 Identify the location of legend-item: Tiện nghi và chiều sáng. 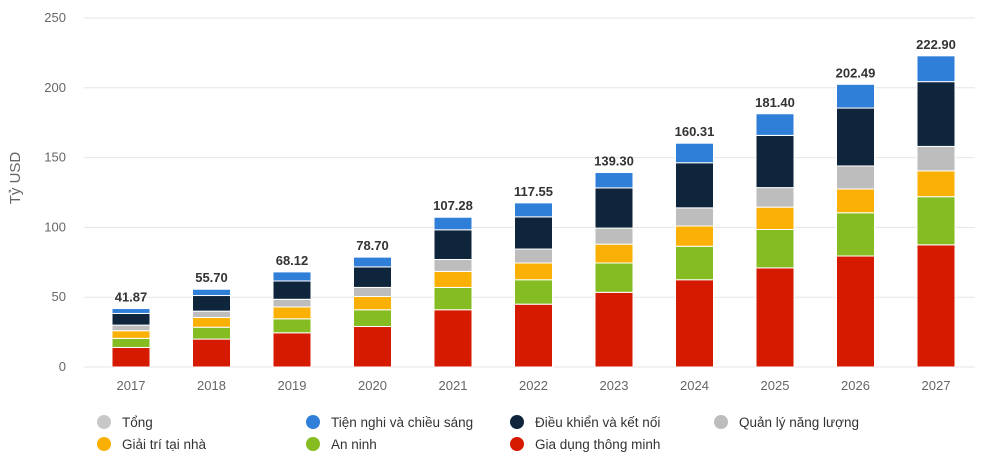
(389, 422).